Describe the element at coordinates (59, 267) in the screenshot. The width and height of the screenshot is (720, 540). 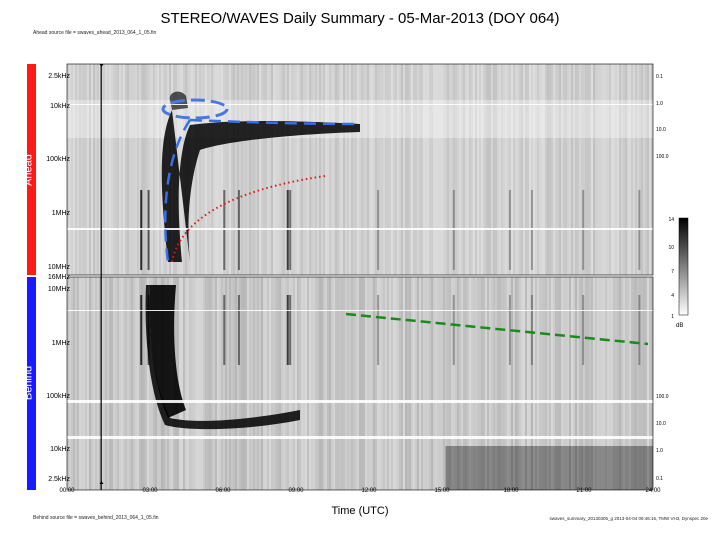
I see `ahead-ytick-10mhz: 10MHz` at that location.